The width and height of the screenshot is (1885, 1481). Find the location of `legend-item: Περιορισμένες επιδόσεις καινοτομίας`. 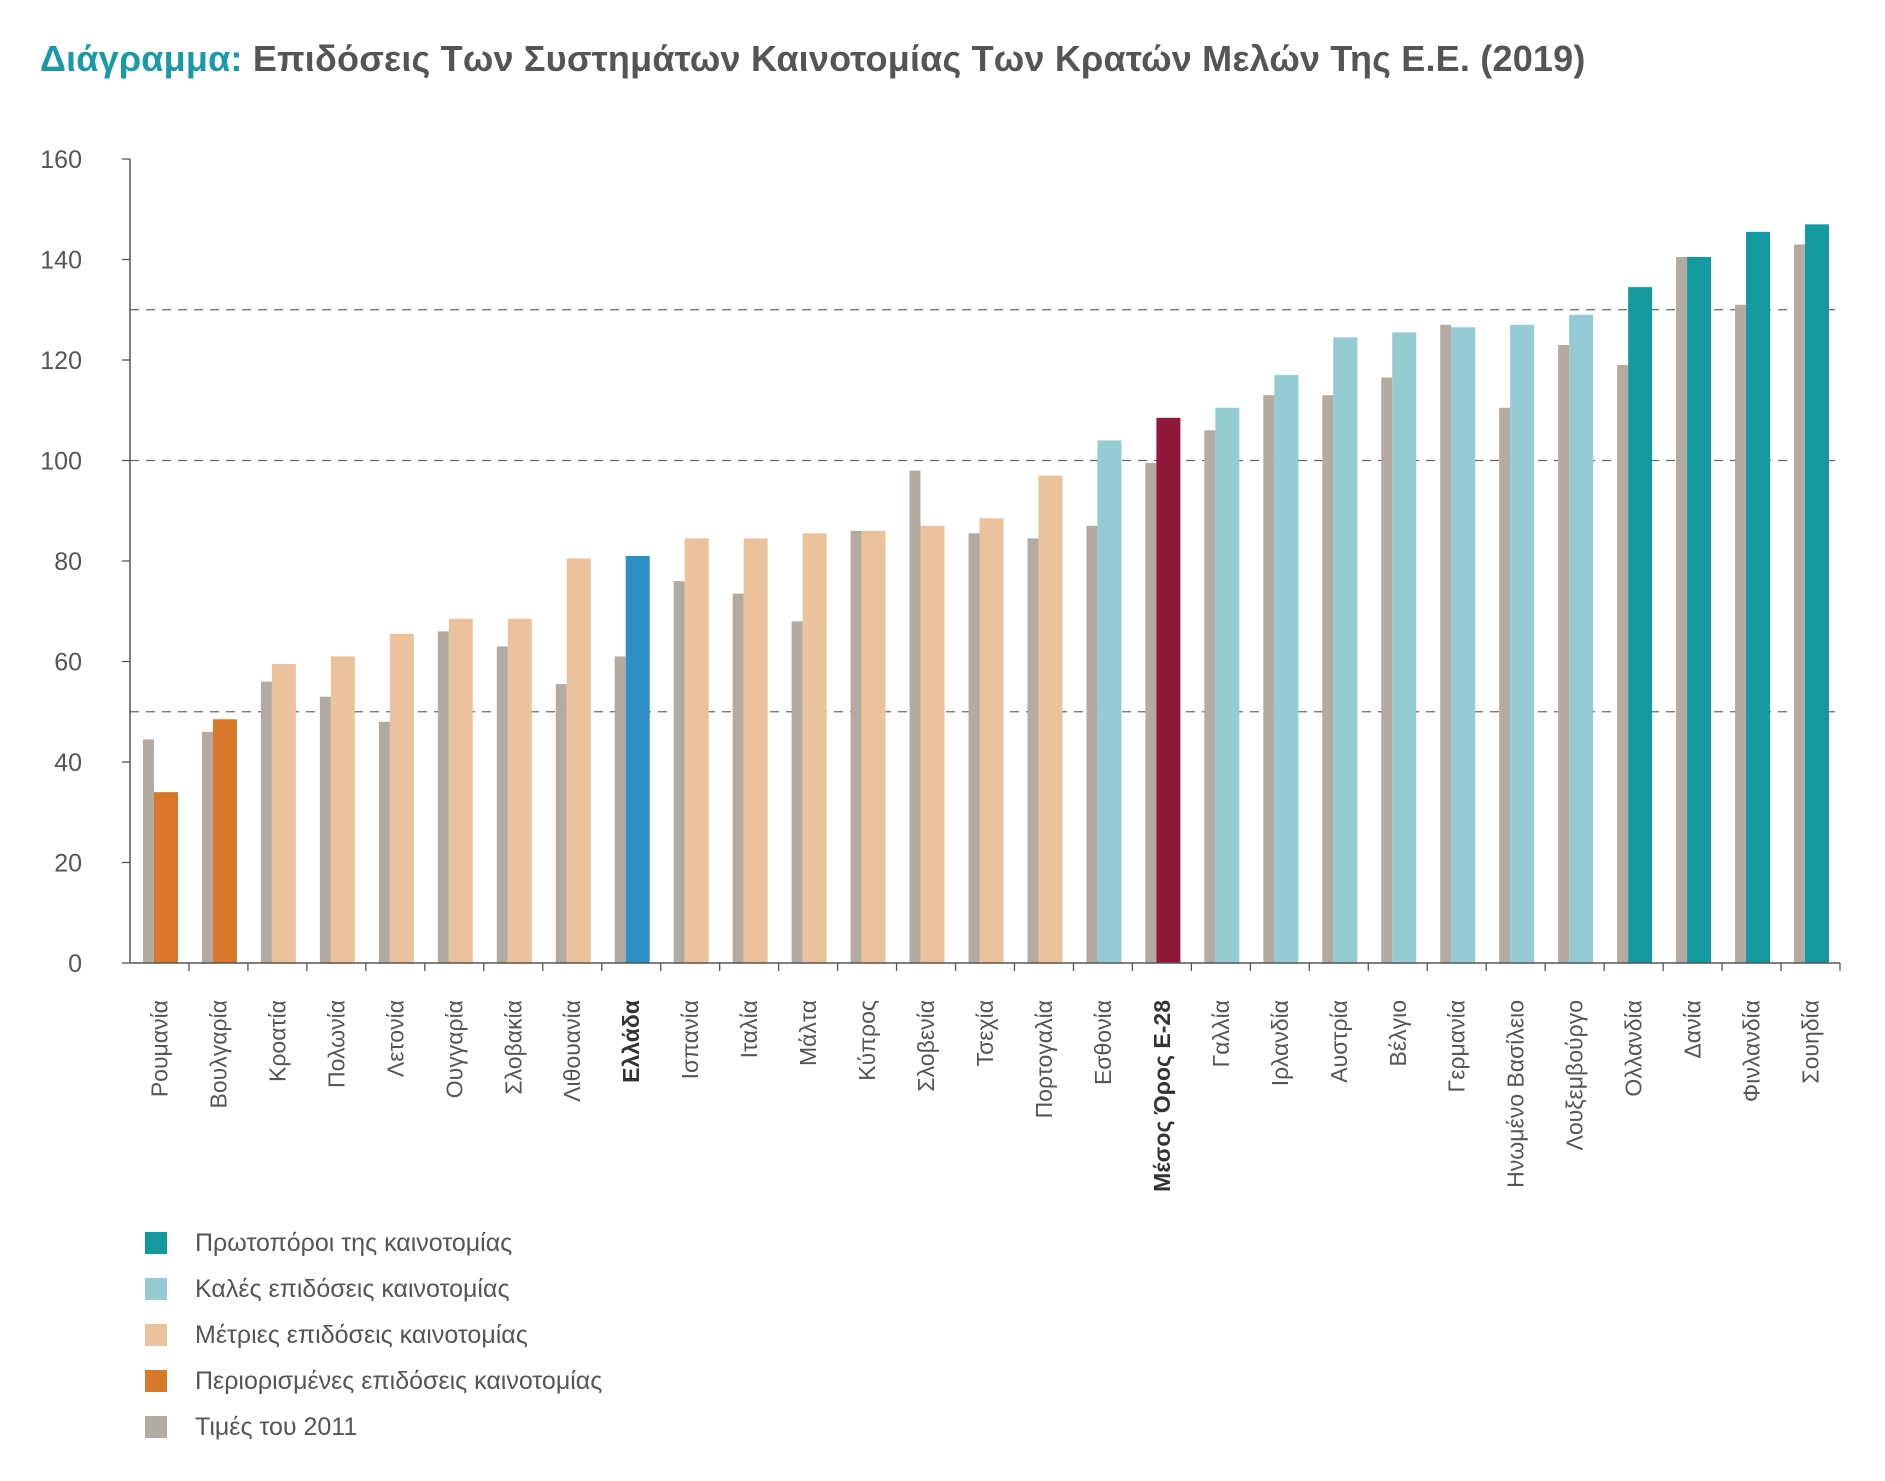

legend-item: Περιορισμένες επιδόσεις καινοτομίας is located at coordinates (373, 1381).